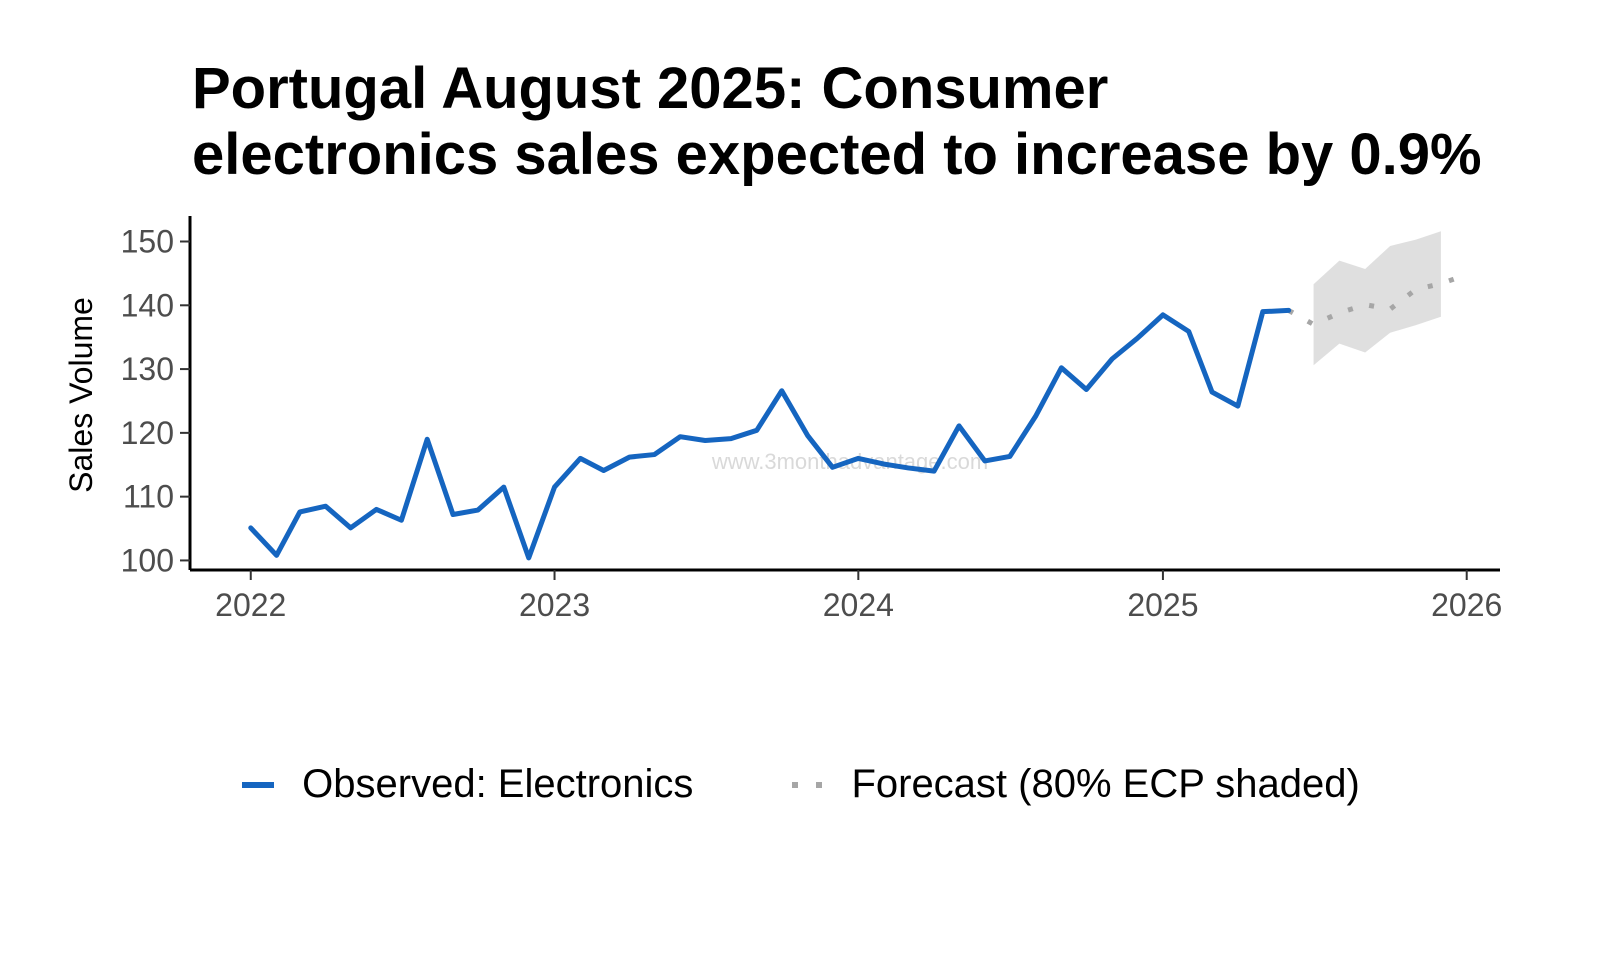  Describe the element at coordinates (147, 369) in the screenshot. I see `y-tick-label: 130` at that location.